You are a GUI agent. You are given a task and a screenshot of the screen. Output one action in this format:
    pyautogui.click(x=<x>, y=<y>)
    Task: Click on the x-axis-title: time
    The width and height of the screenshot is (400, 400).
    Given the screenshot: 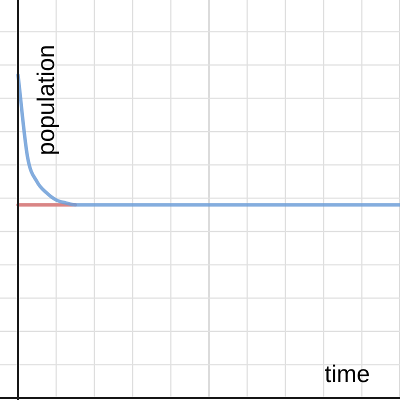 What is the action you would take?
    pyautogui.click(x=347, y=374)
    